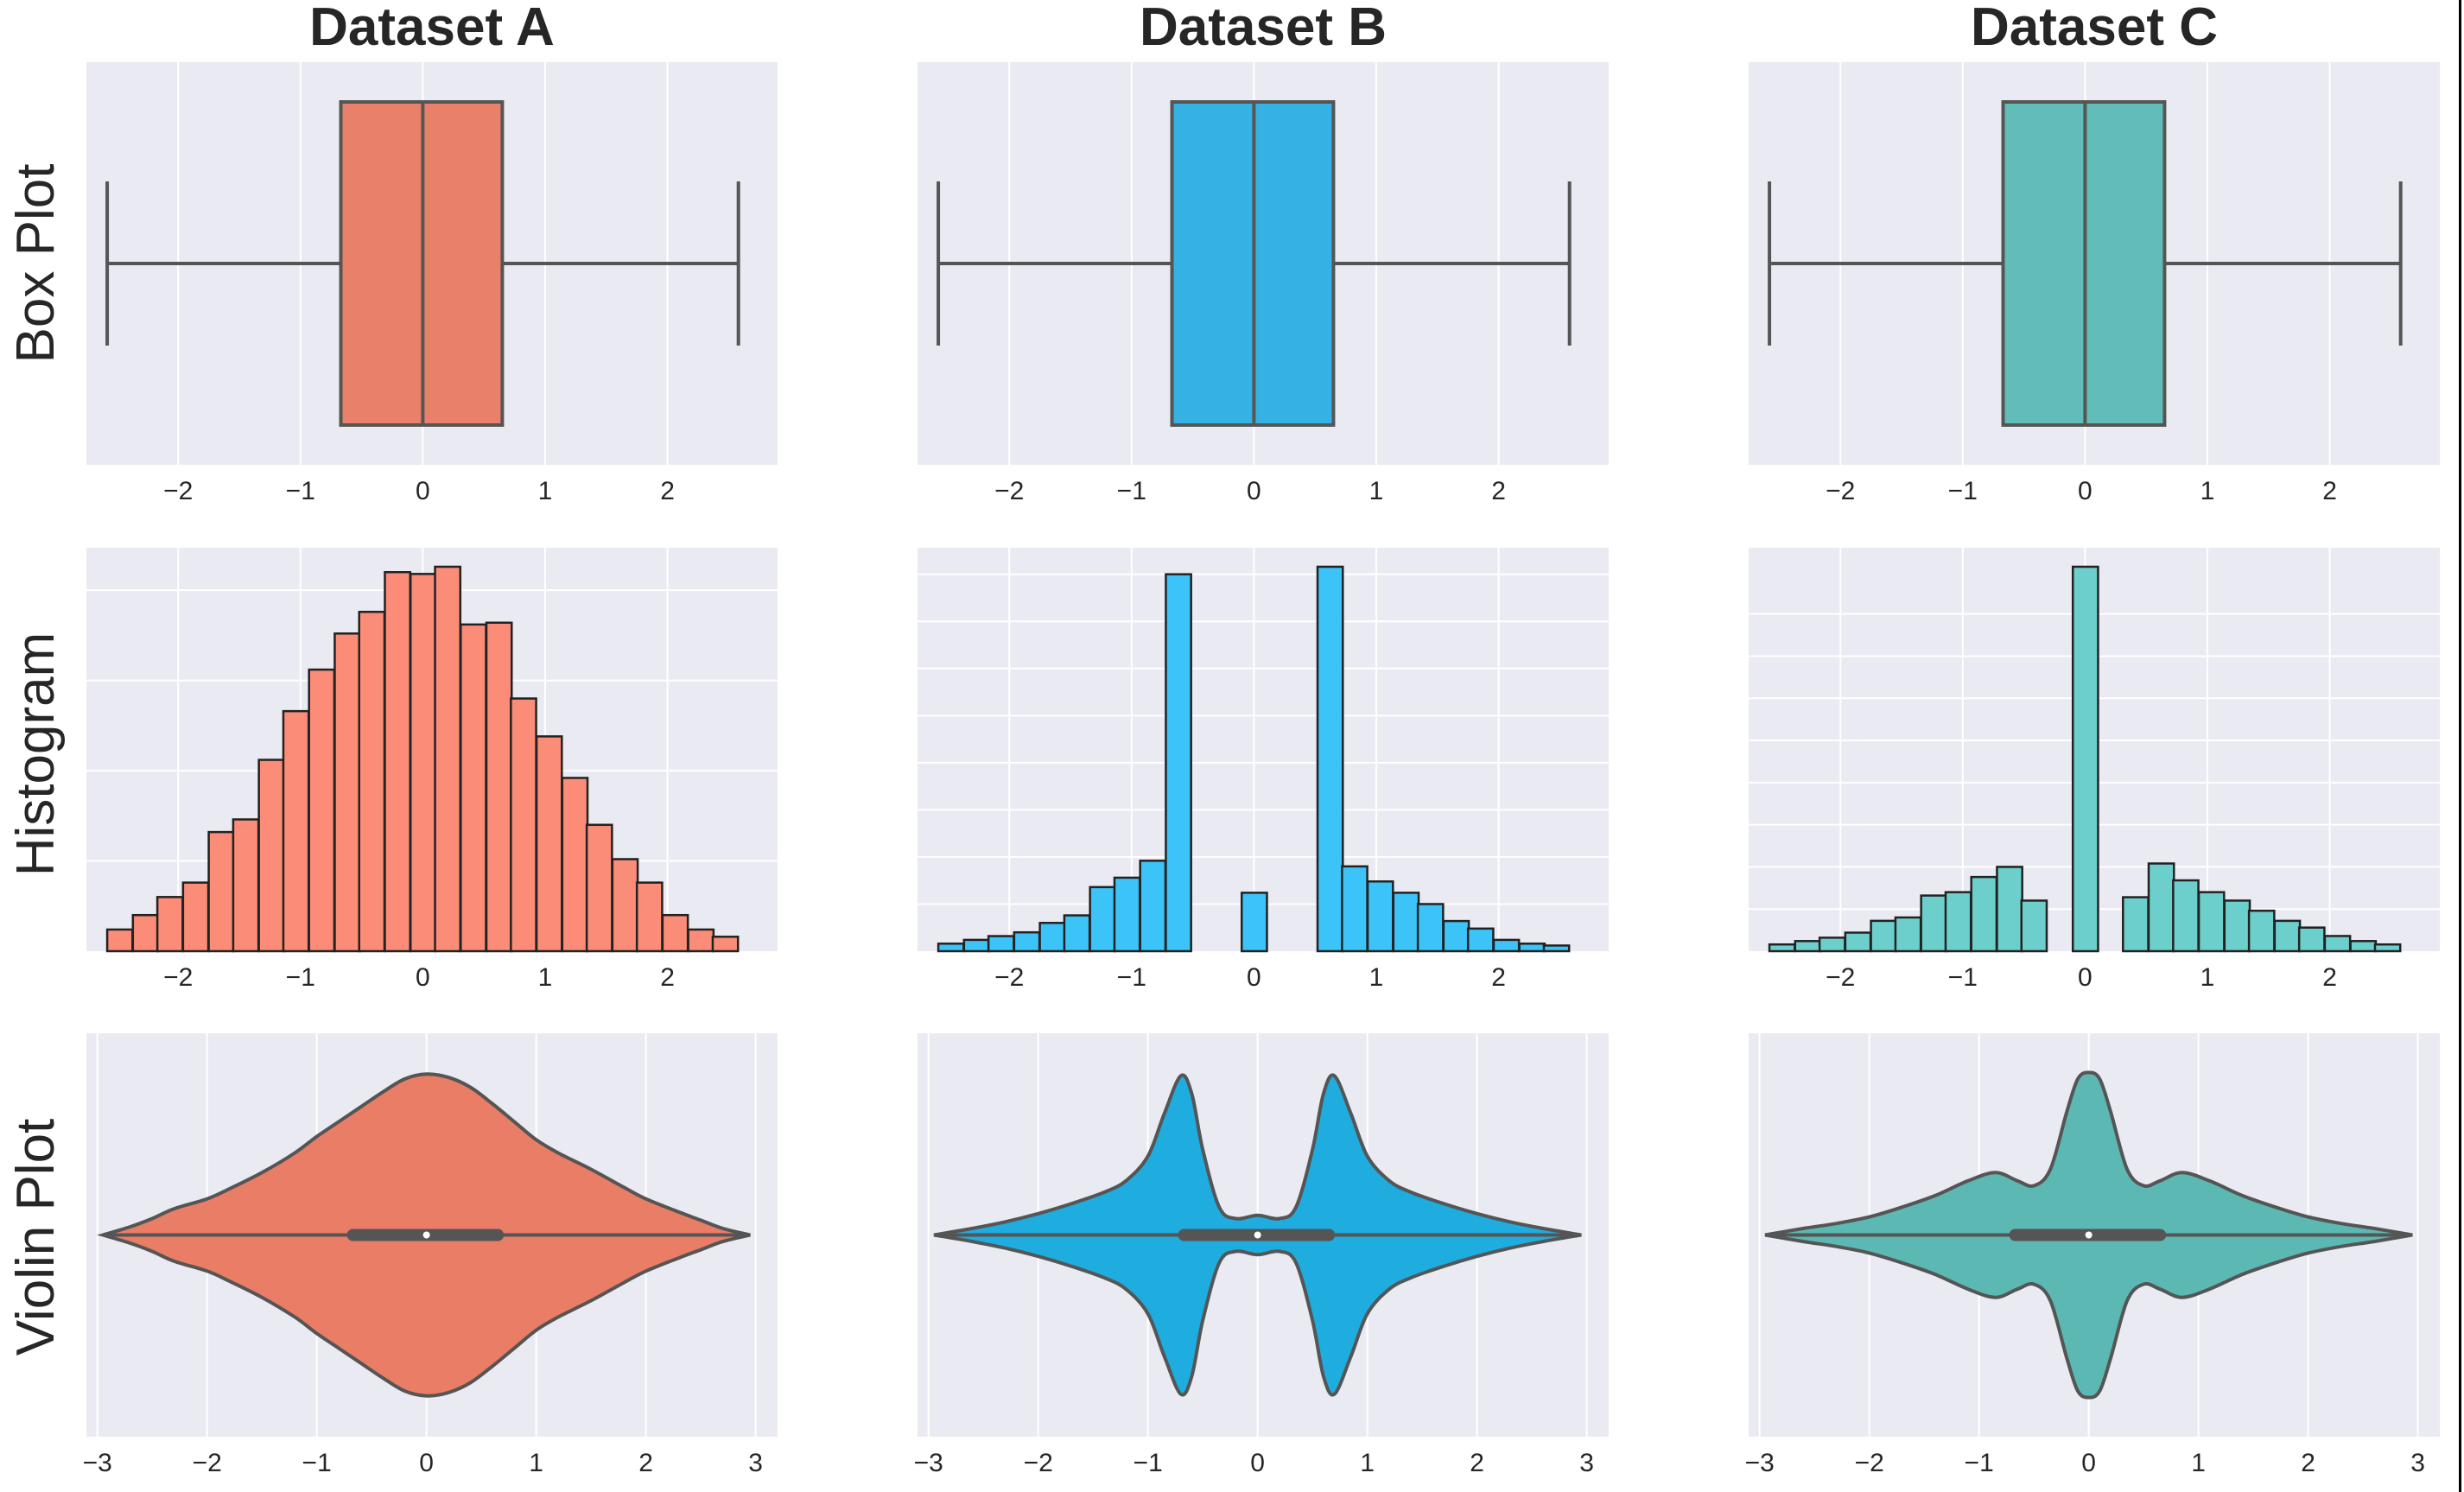 Image resolution: width=2464 pixels, height=1492 pixels. I want to click on violin-dataset-b-tick-label: −3, so click(929, 1463).